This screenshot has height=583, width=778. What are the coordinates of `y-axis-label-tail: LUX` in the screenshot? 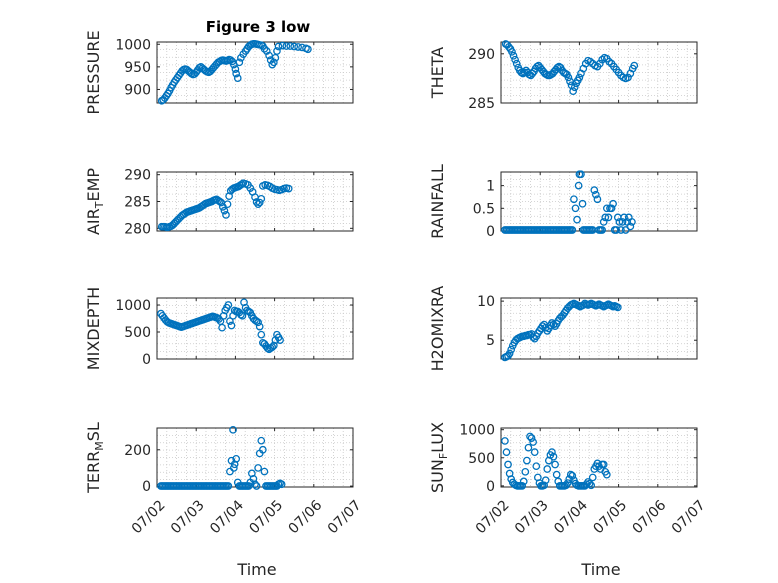 It's located at (437, 437).